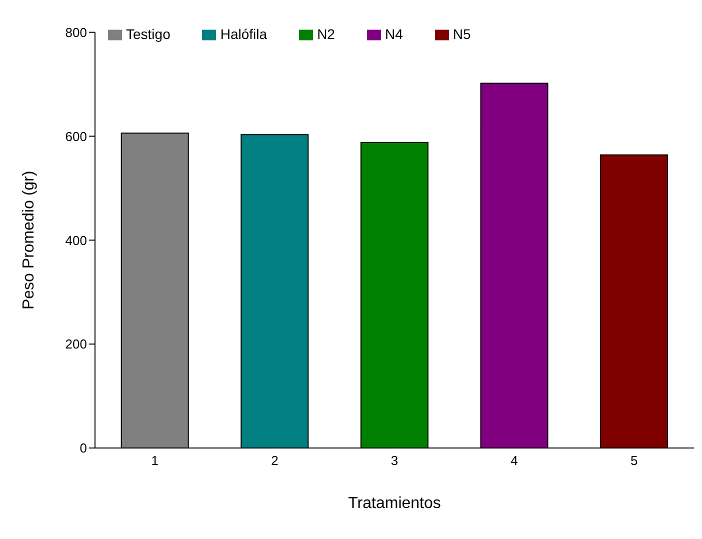 The width and height of the screenshot is (702, 539). What do you see at coordinates (274, 460) in the screenshot?
I see `x-tick-label: 2` at bounding box center [274, 460].